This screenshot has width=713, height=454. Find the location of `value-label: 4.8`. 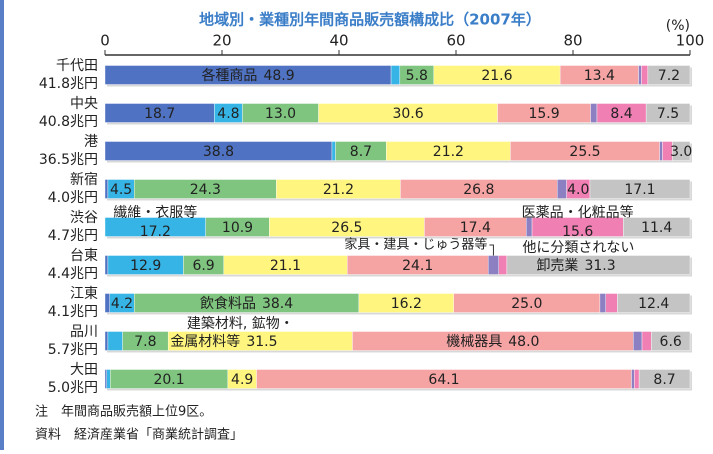

value-label: 4.8 is located at coordinates (228, 114).